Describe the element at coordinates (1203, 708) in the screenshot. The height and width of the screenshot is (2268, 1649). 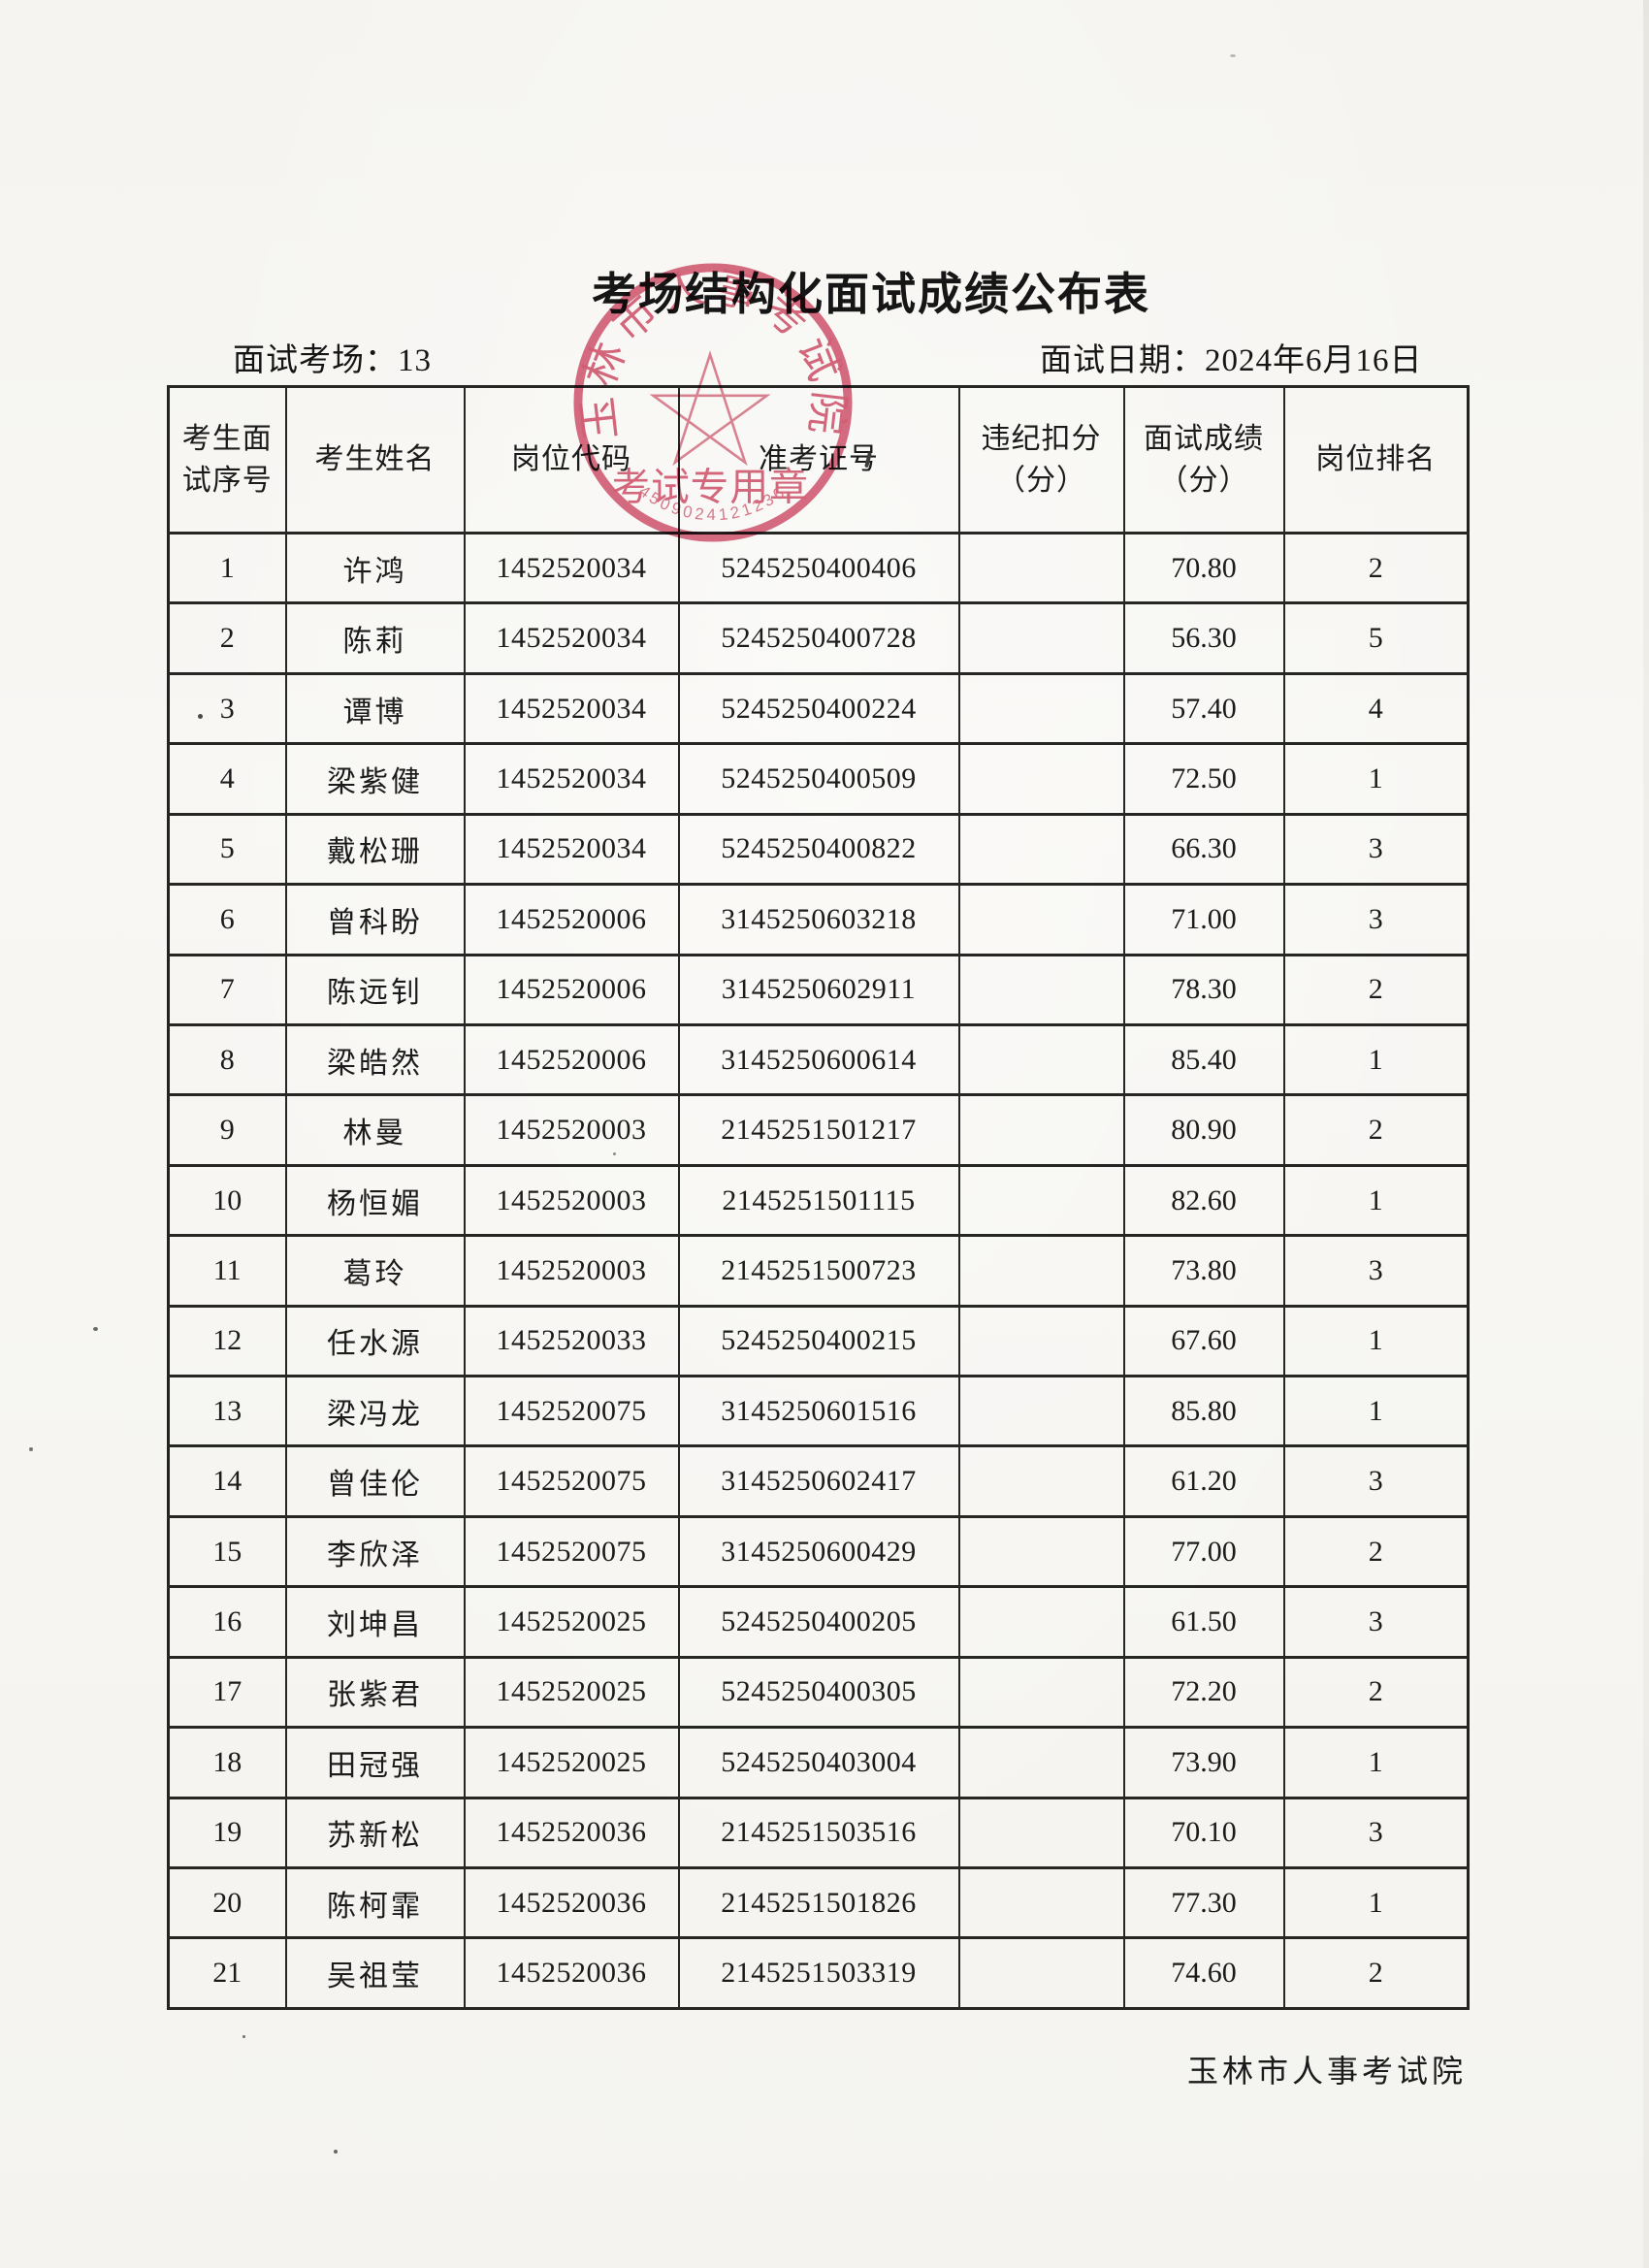
I see `cell-score: 57.40` at that location.